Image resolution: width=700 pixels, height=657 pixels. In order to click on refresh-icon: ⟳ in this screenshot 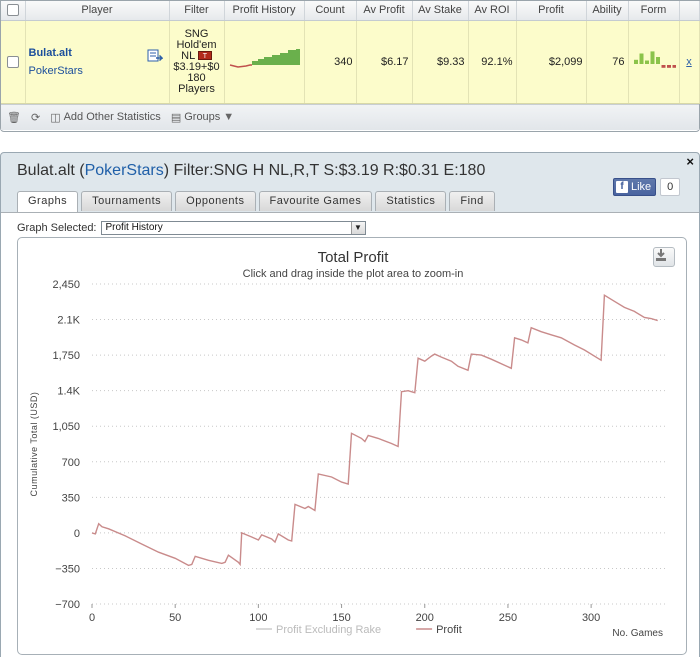, I will do `click(35, 117)`.